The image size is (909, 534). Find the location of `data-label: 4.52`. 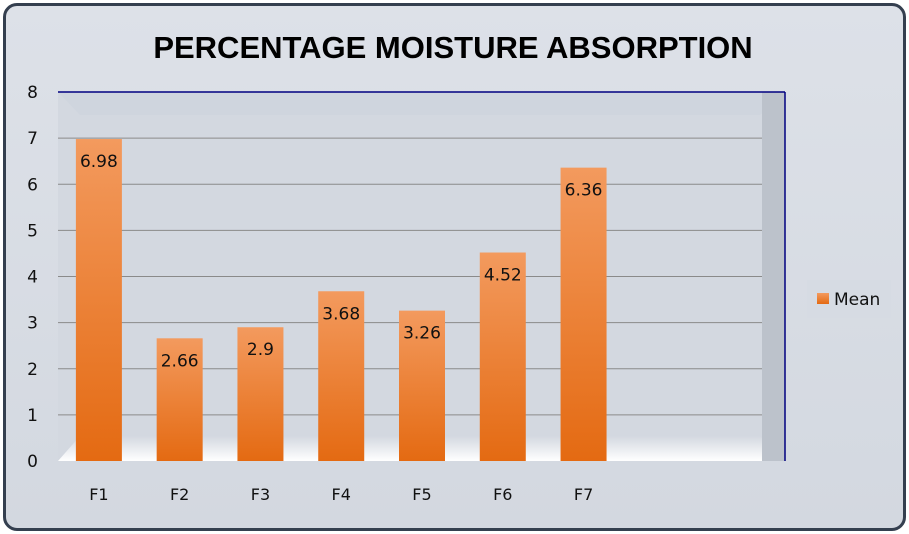

data-label: 4.52 is located at coordinates (503, 276).